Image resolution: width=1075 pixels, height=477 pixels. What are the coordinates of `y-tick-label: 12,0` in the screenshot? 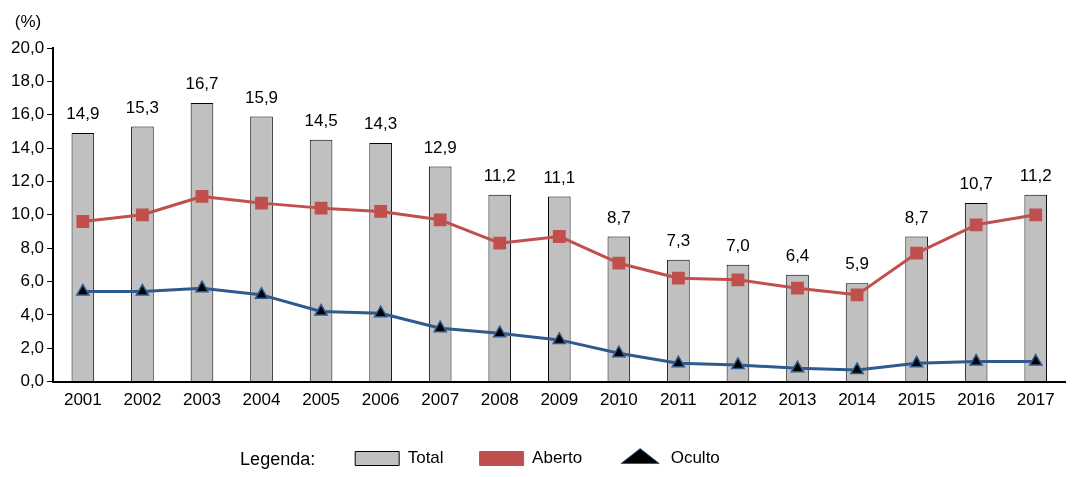 It's located at (27, 181).